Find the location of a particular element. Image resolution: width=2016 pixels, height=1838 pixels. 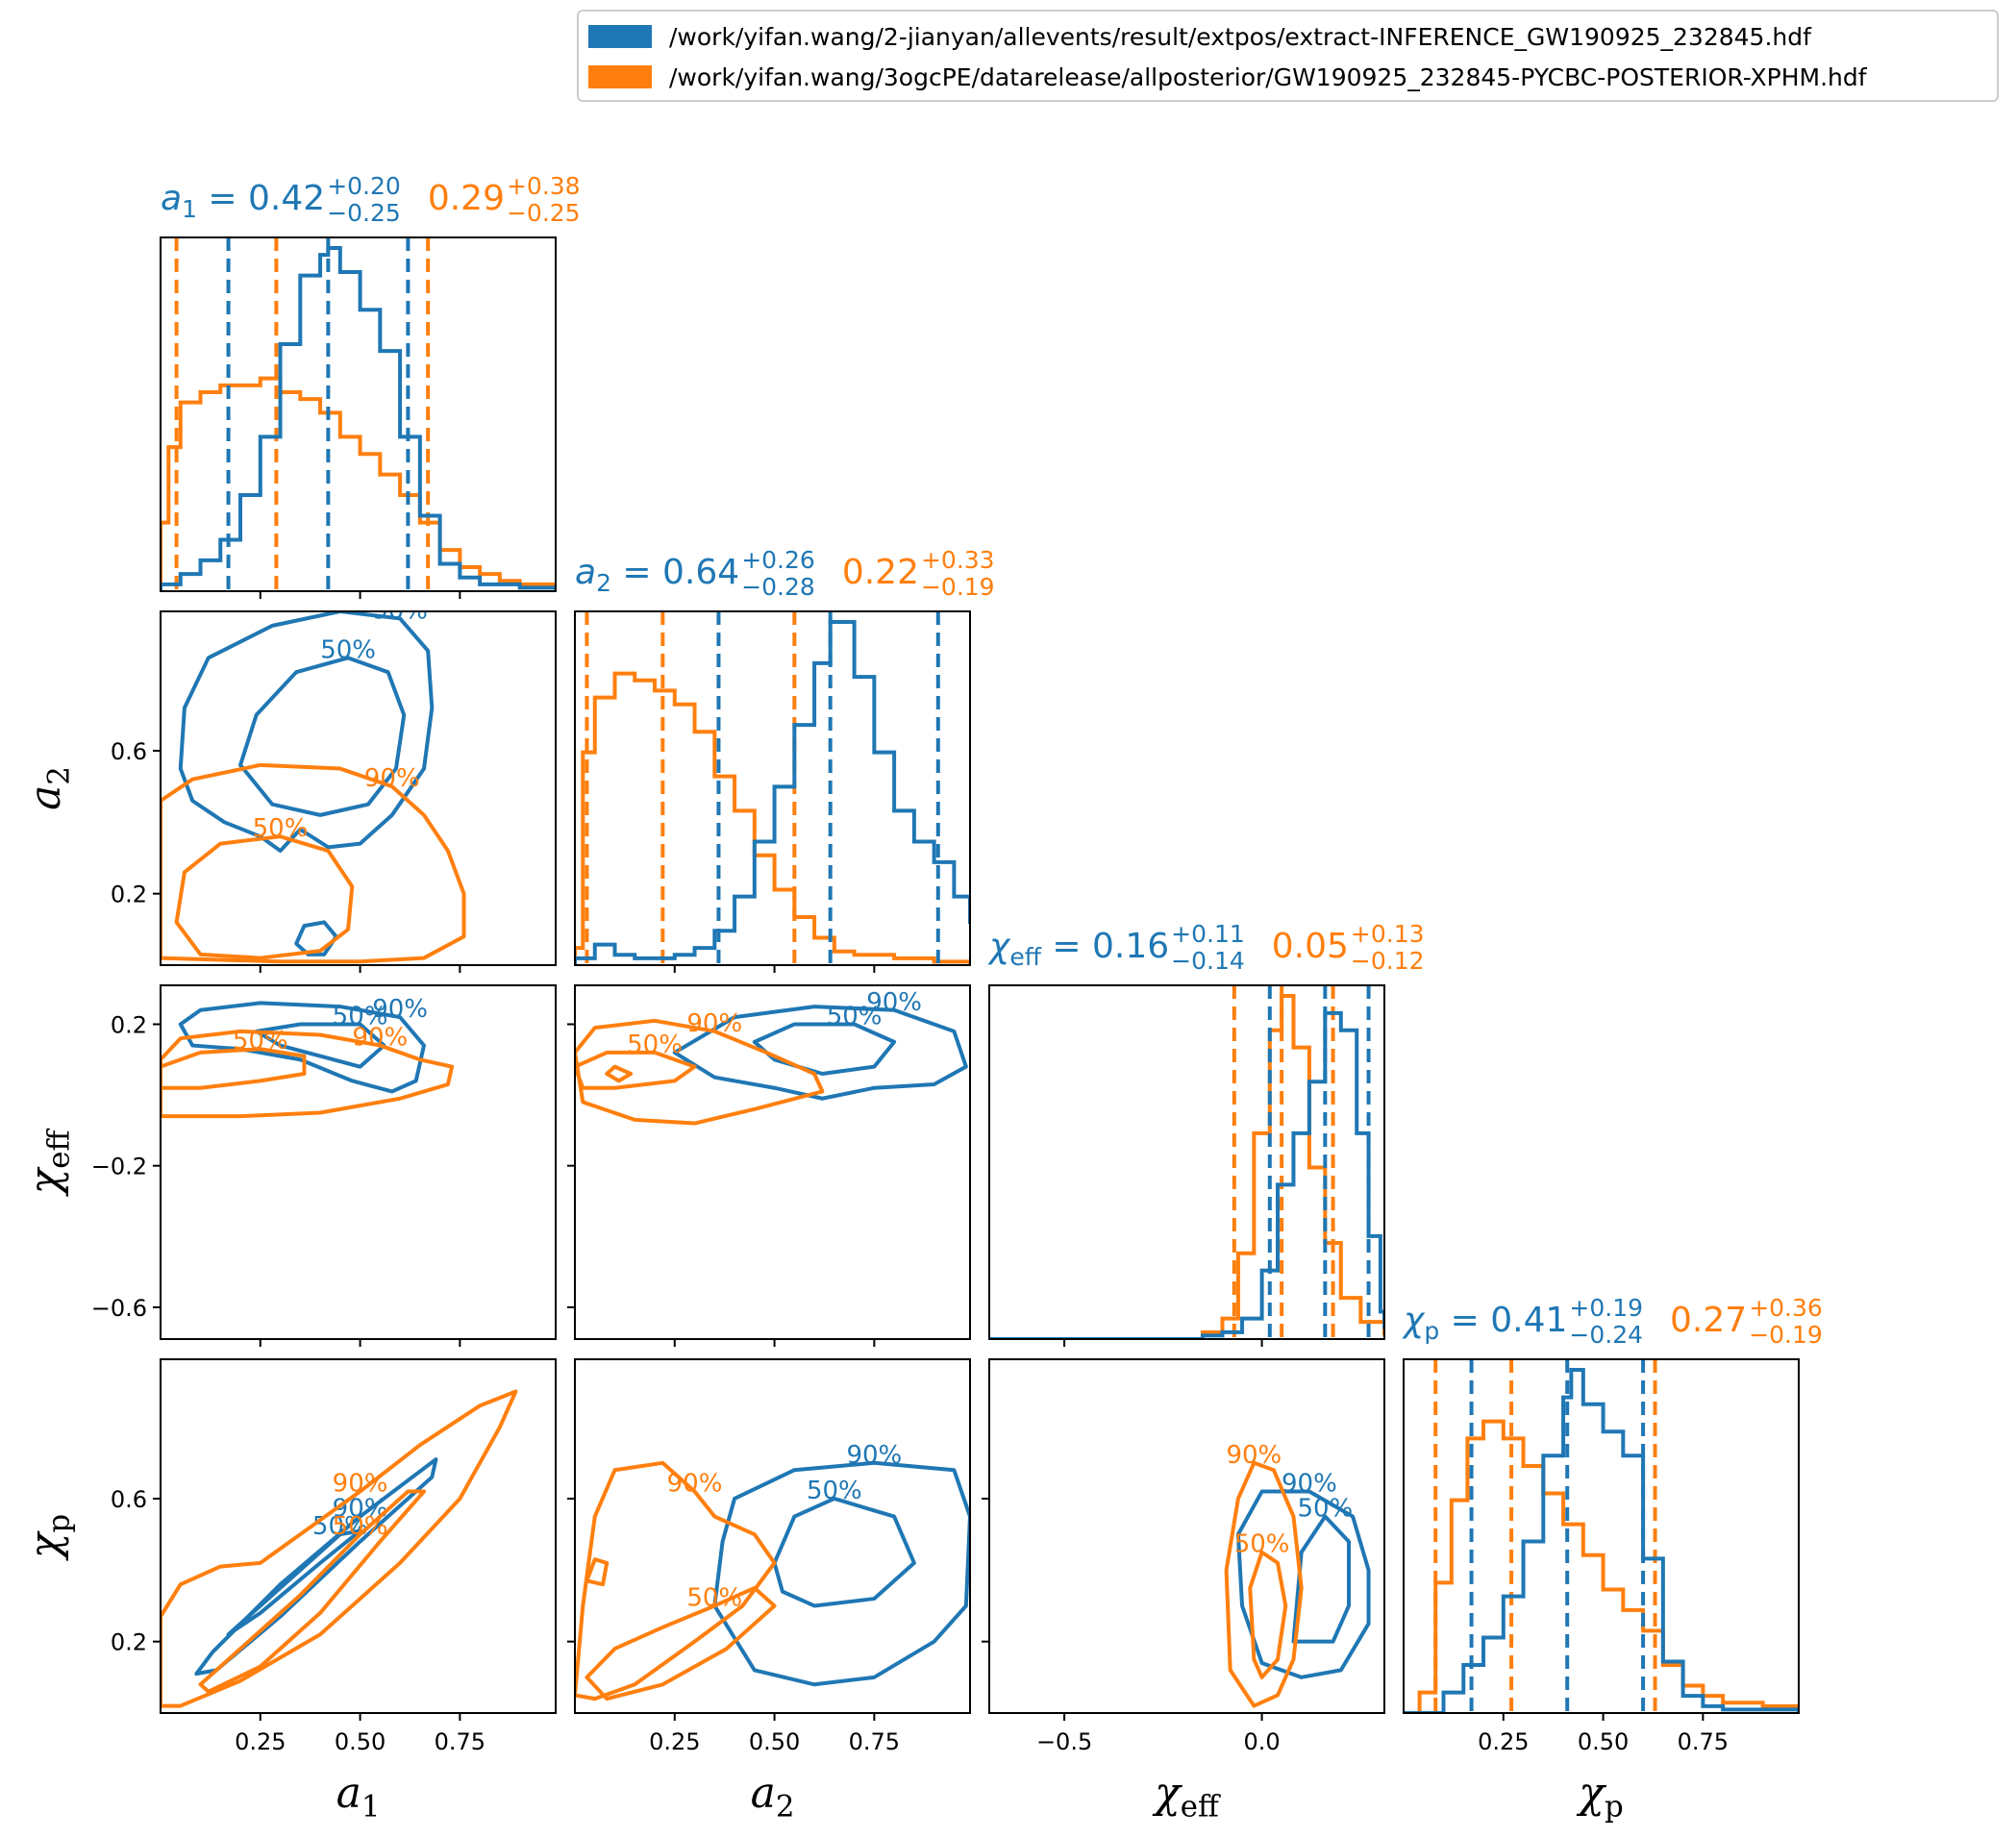

y-tick-label-chi_eff: −0.2 is located at coordinates (119, 1167).